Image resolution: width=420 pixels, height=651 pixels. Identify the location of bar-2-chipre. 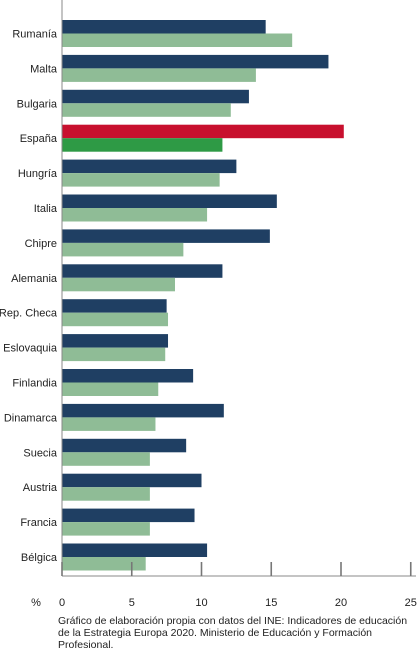
(123, 249).